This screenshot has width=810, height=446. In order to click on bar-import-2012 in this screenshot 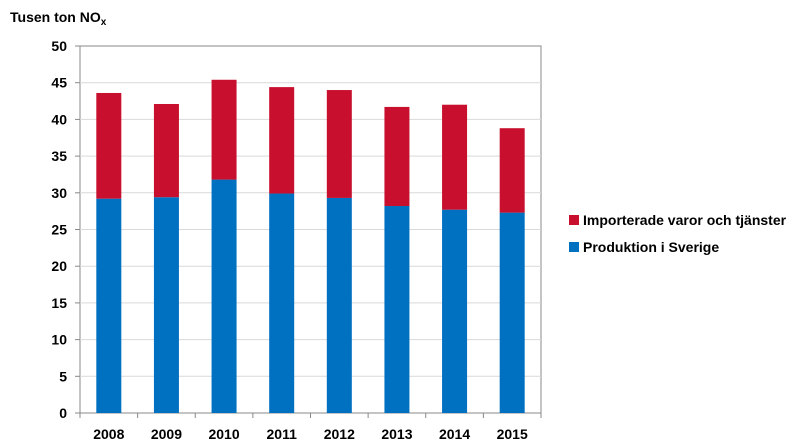, I will do `click(339, 144)`.